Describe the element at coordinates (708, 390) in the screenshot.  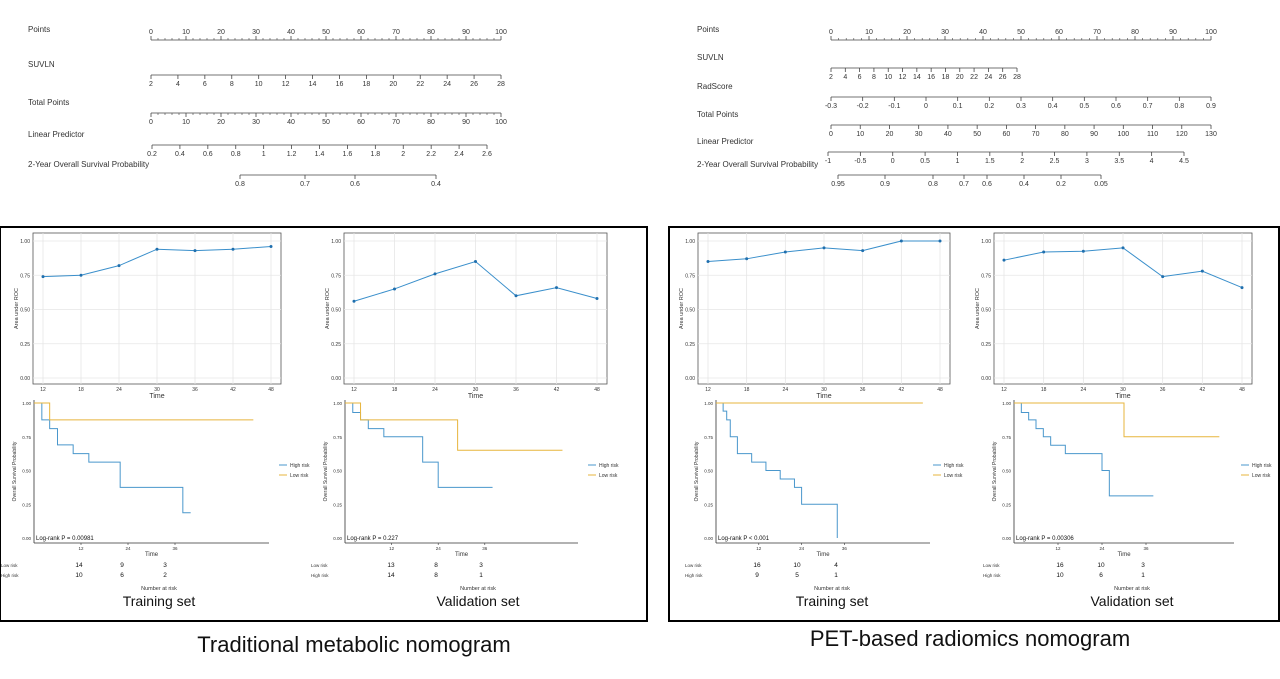
I see `roc-x-tick-label: 12` at that location.